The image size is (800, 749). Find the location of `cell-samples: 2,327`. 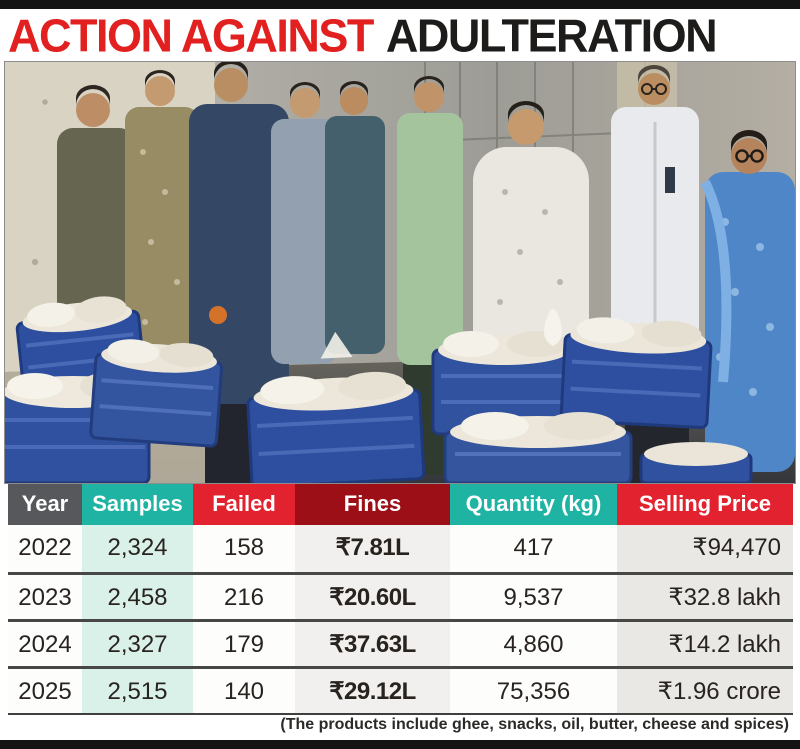

cell-samples: 2,327 is located at coordinates (137, 644).